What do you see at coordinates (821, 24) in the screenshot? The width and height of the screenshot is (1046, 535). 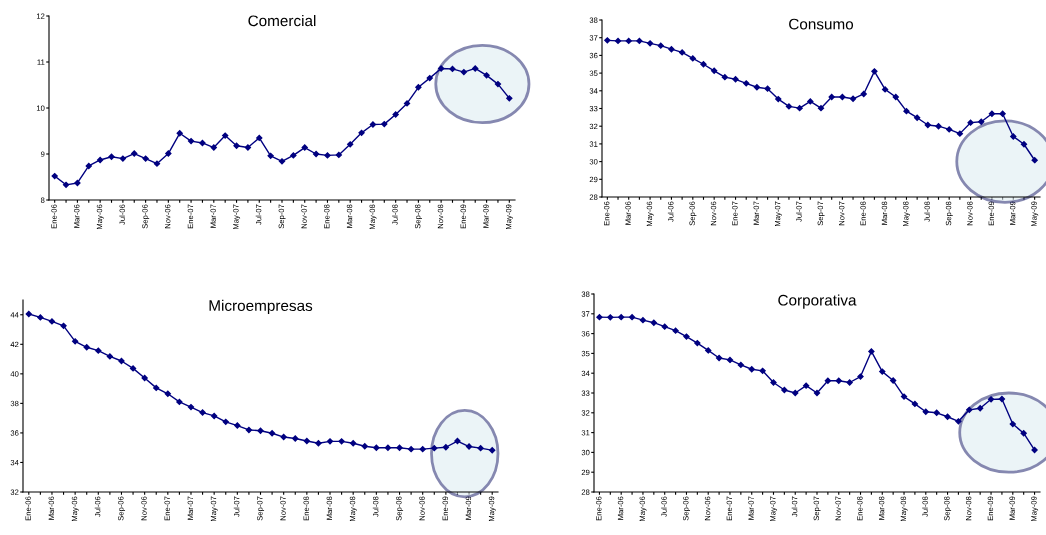 I see `chart-title: Consumo` at bounding box center [821, 24].